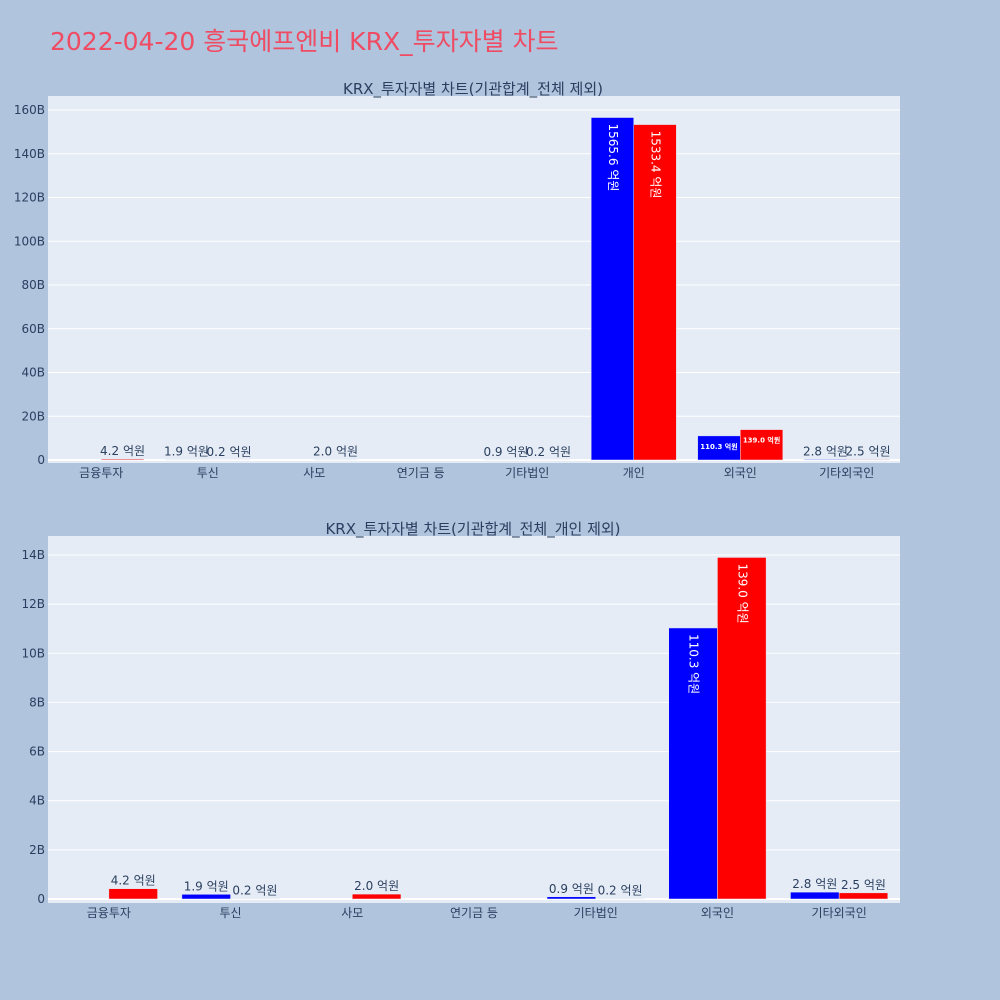  What do you see at coordinates (33, 555) in the screenshot?
I see `y-tick-label: 14B` at bounding box center [33, 555].